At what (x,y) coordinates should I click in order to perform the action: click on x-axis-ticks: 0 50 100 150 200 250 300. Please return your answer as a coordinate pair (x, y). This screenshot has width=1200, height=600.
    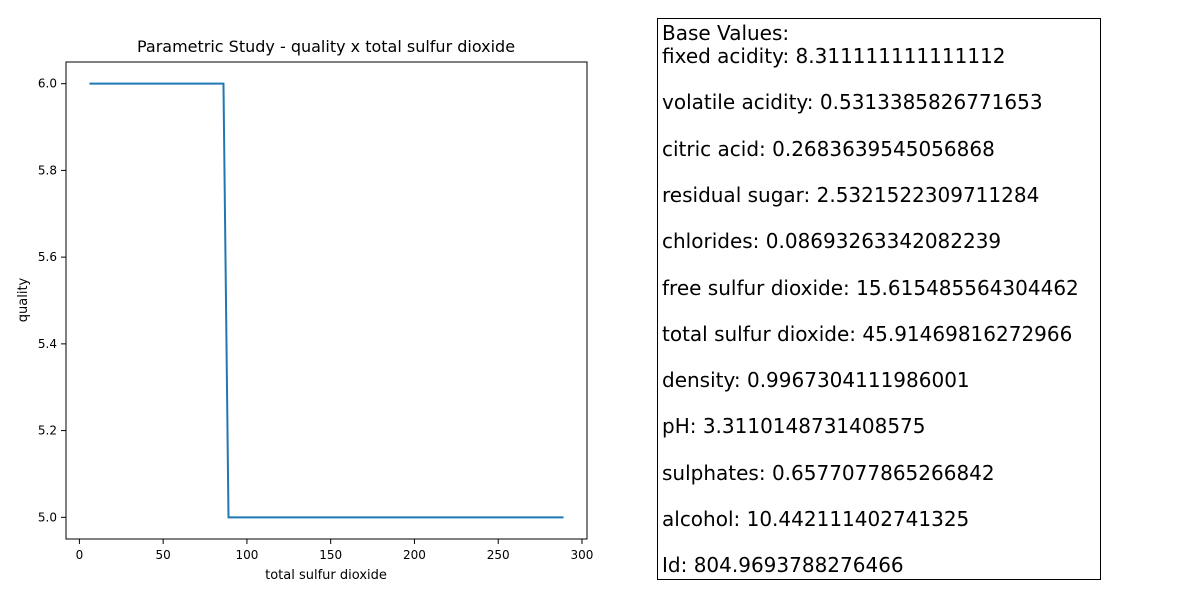
    Looking at the image, I should click on (335, 550).